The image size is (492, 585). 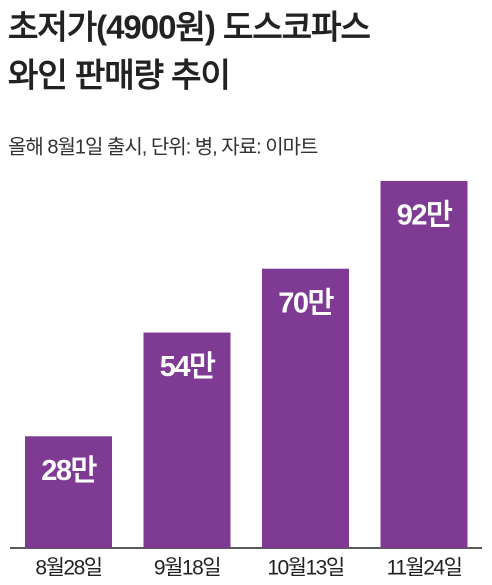 I want to click on x-tick-label: 10월13일, so click(x=305, y=568).